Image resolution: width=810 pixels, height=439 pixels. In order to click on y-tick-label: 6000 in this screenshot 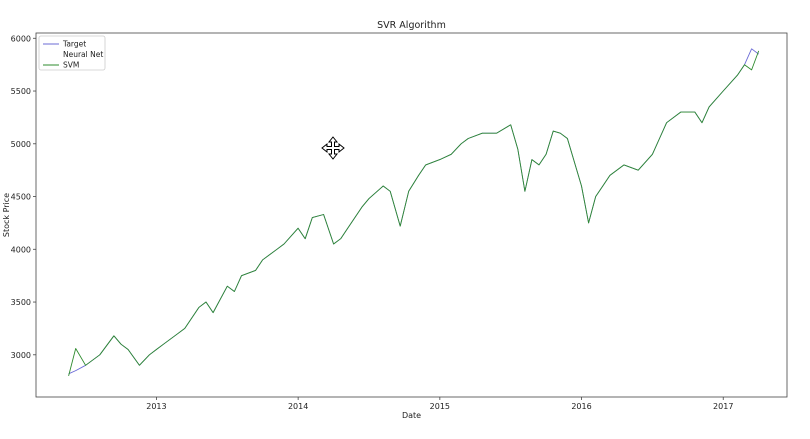, I will do `click(21, 38)`.